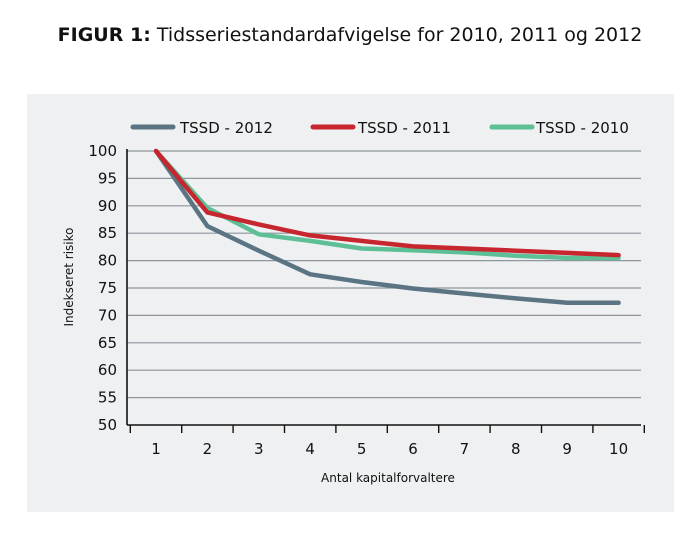  What do you see at coordinates (104, 35) in the screenshot?
I see `figure-title-prefix: FIGUR 1:` at bounding box center [104, 35].